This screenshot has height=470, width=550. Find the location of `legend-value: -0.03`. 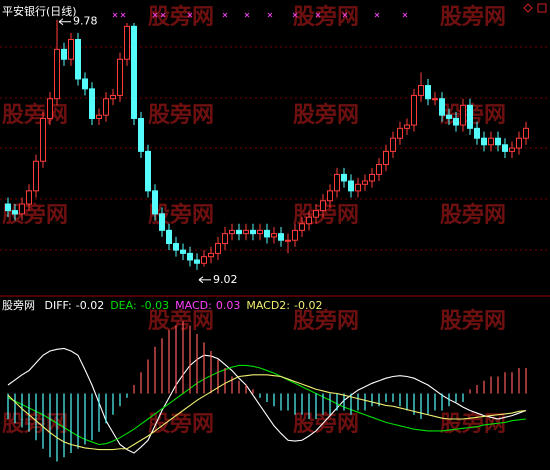

legend-value: -0.03 is located at coordinates (155, 305).